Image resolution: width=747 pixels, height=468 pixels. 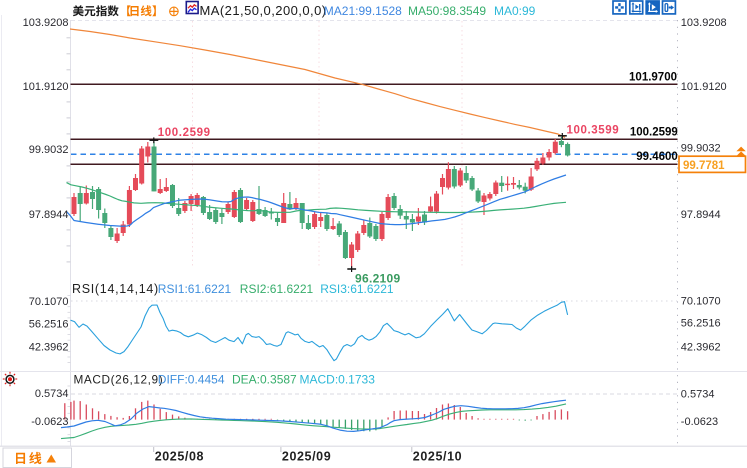 What do you see at coordinates (378, 278) in the screenshot?
I see `svg-text: 96.2109` at bounding box center [378, 278].